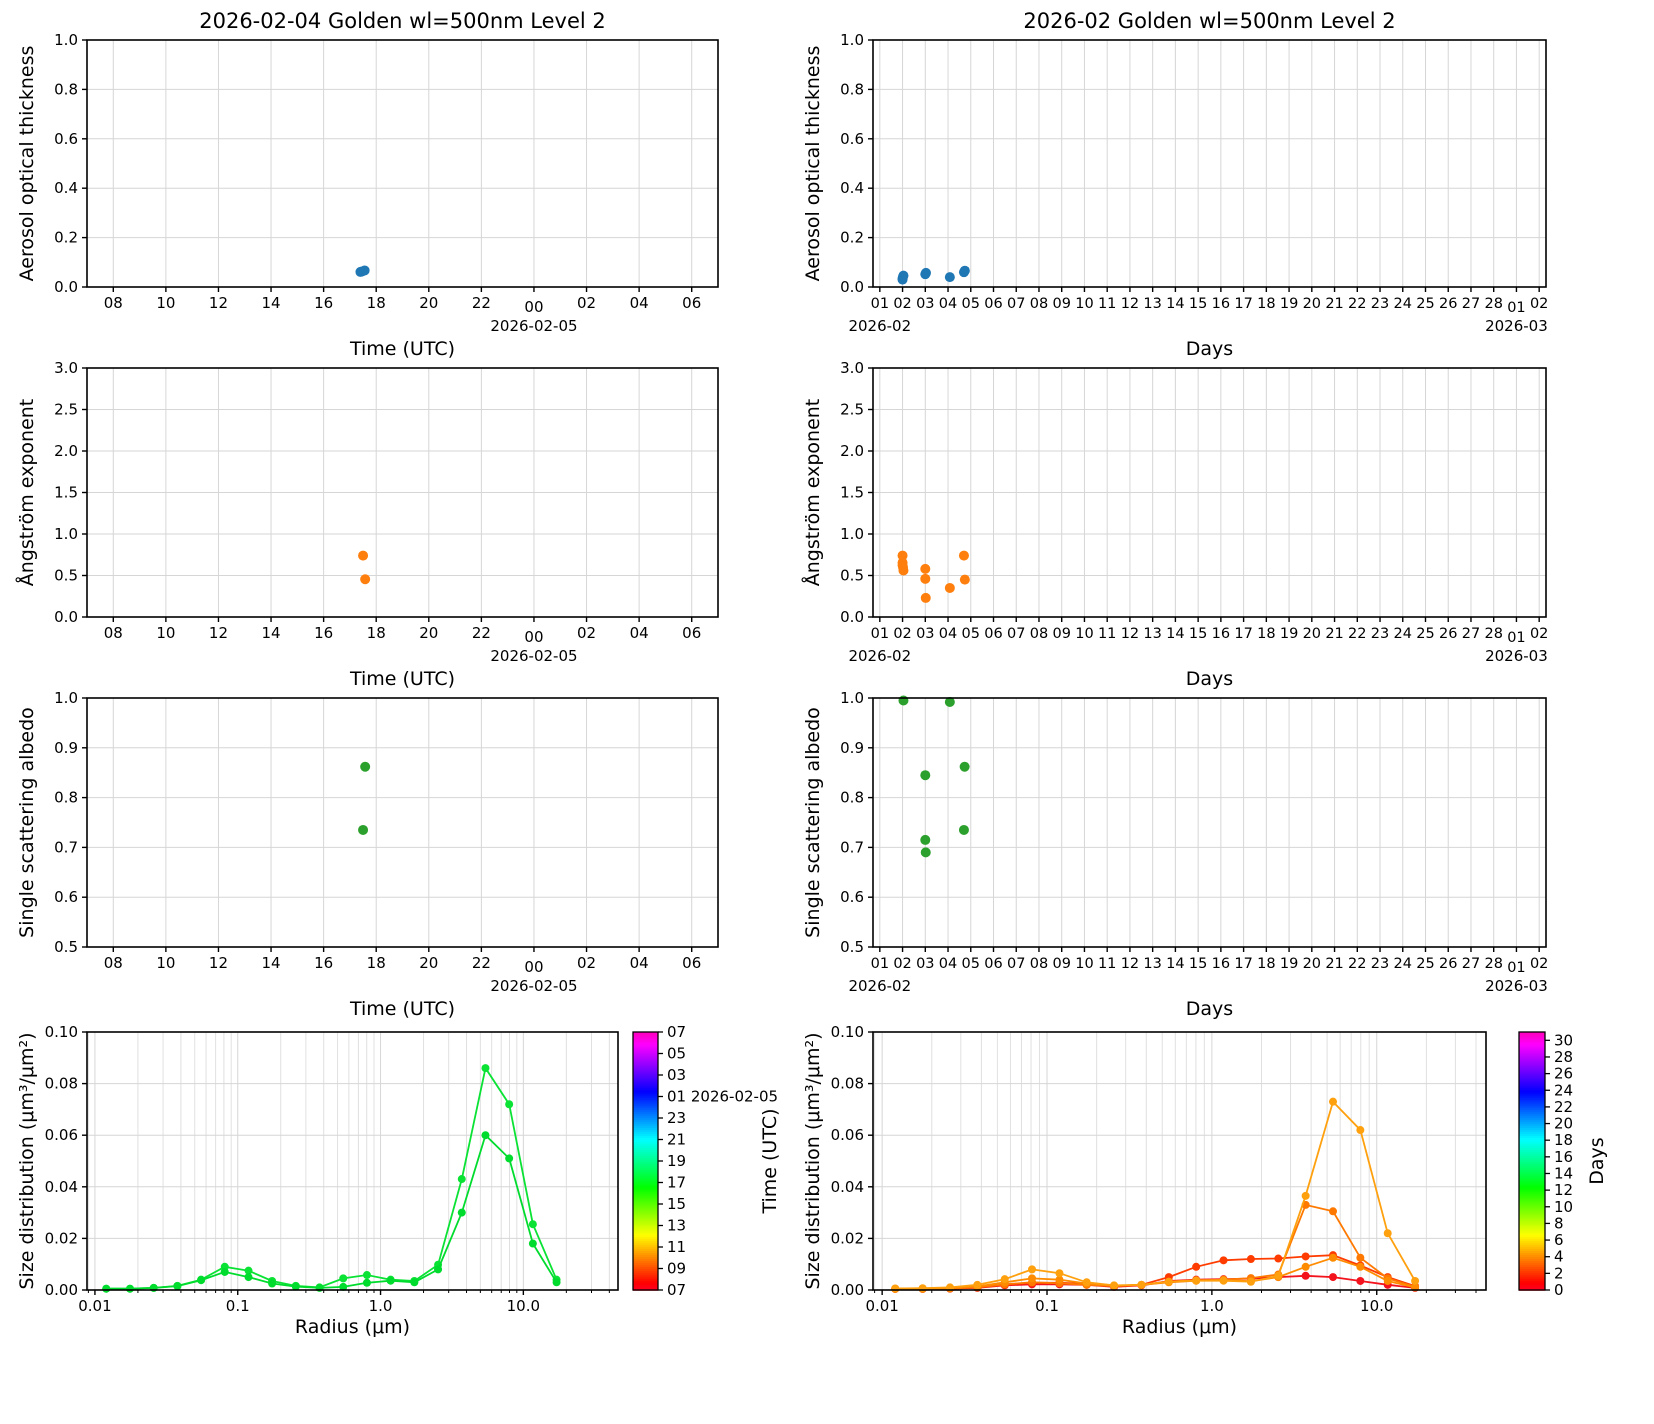  I want to click on colorbar-tick-label: 19, so click(676, 1161).